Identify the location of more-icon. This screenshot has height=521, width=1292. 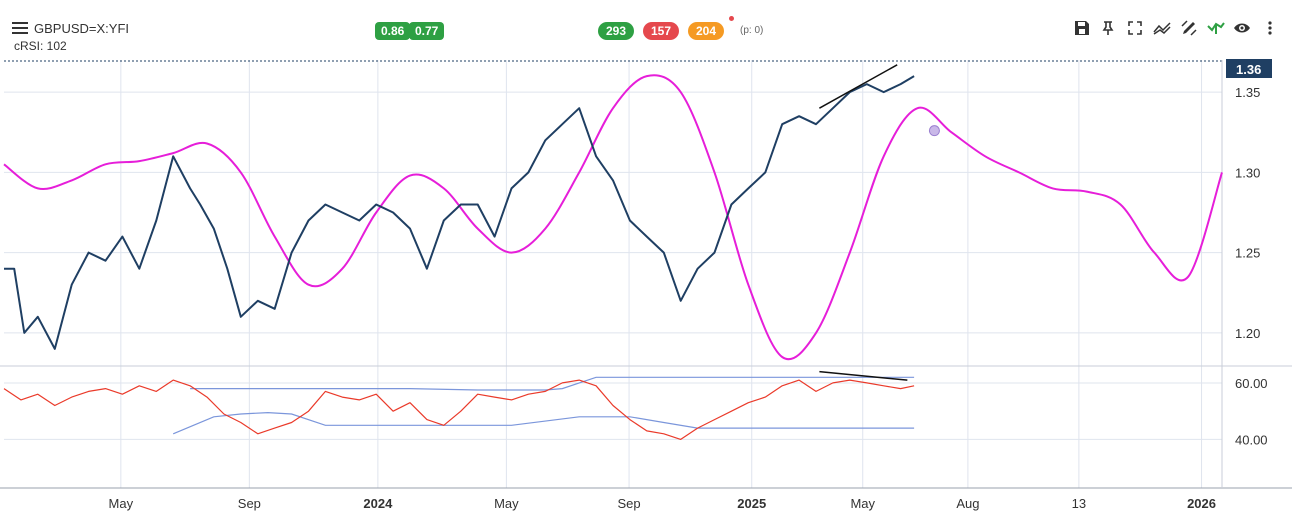
(1270, 29).